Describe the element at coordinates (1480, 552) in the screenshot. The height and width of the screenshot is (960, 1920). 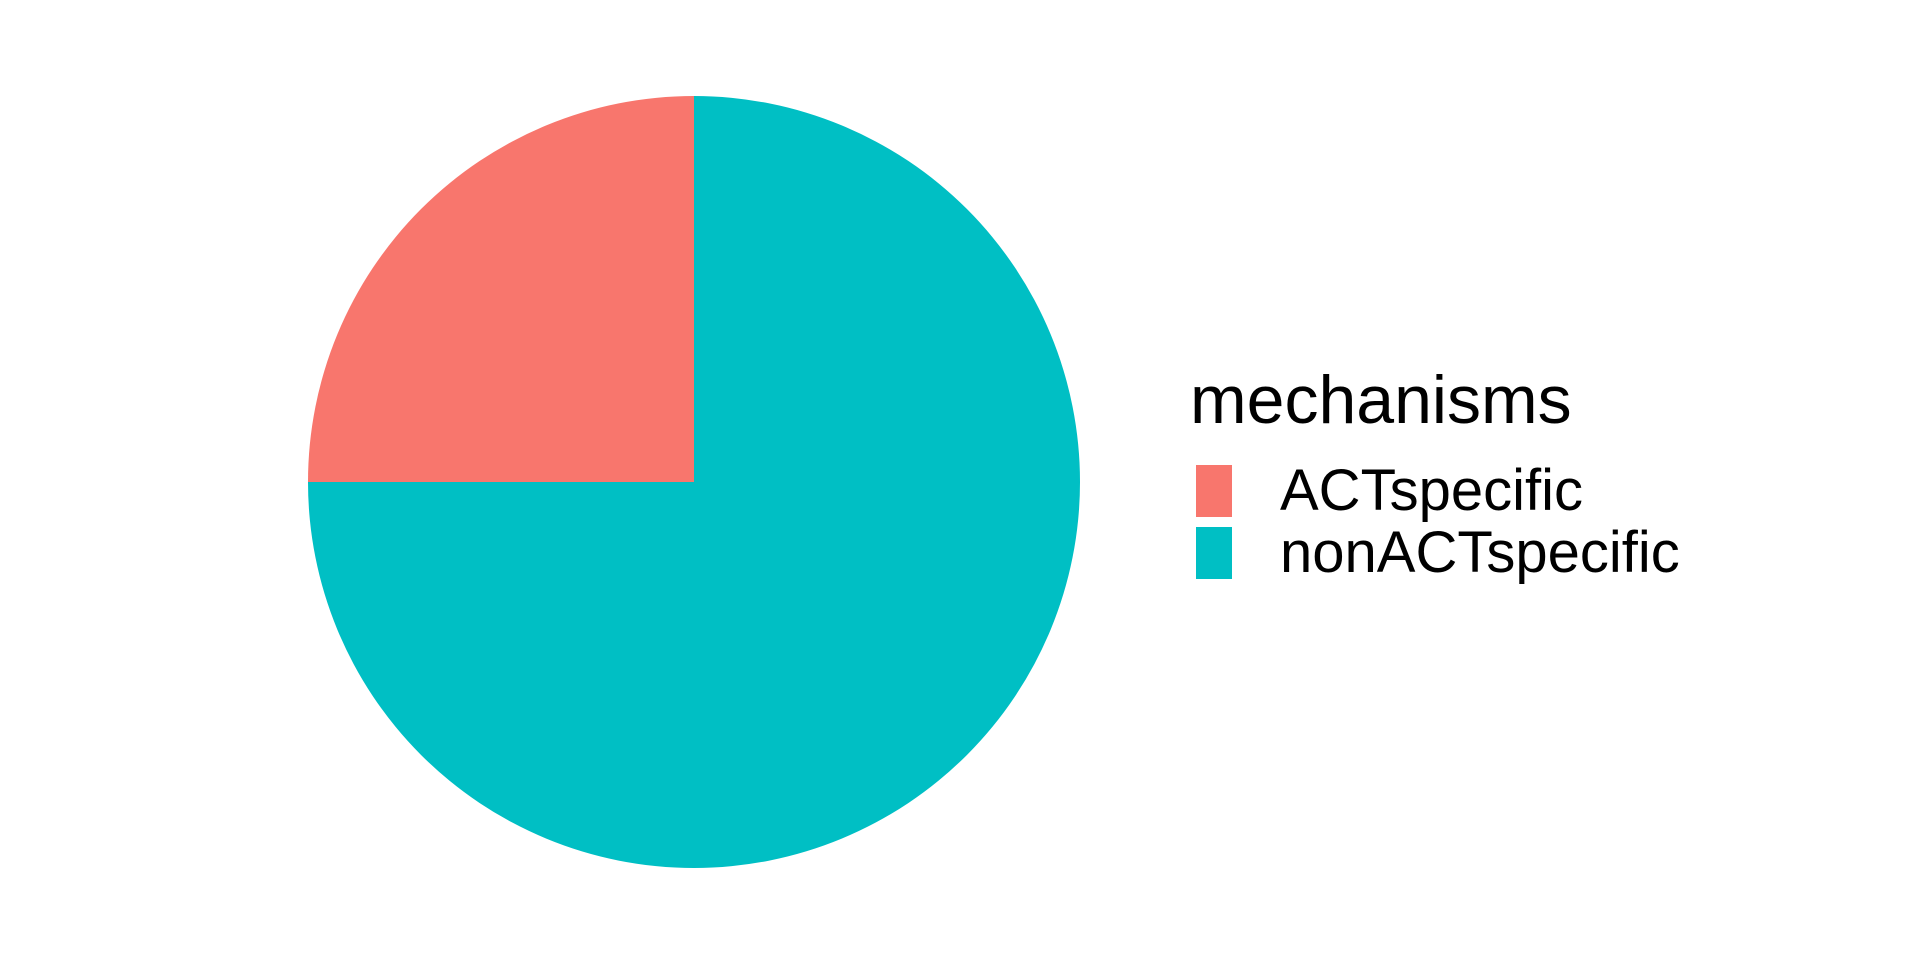
I see `legend-label-nonactspecific: nonACTspecific` at that location.